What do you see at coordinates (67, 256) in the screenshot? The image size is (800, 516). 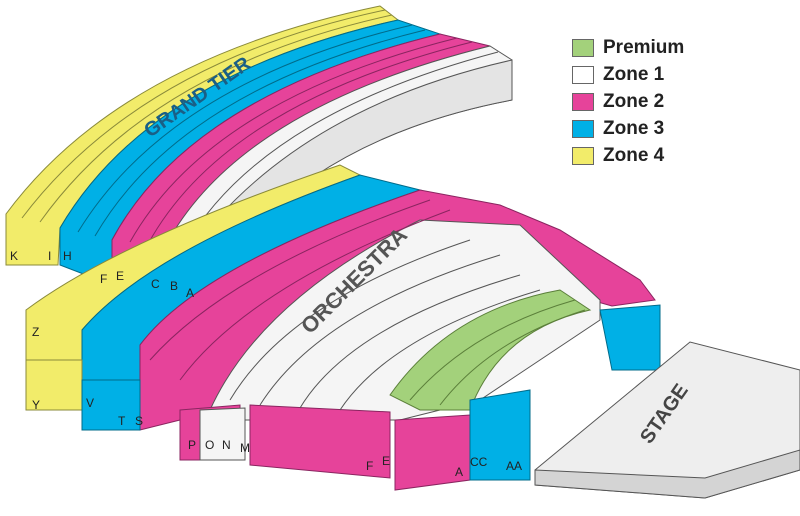 I see `row-label-h: H` at bounding box center [67, 256].